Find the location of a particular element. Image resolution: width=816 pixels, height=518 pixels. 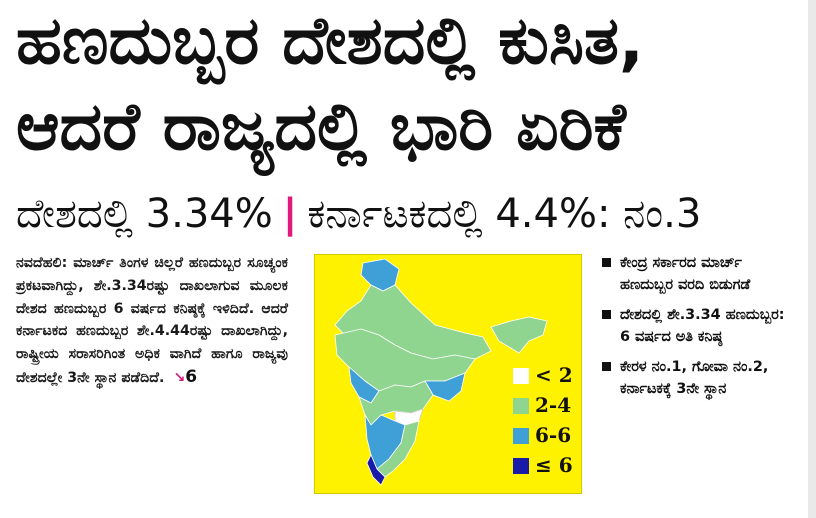

legend-item-1: < 2 is located at coordinates (558, 377).